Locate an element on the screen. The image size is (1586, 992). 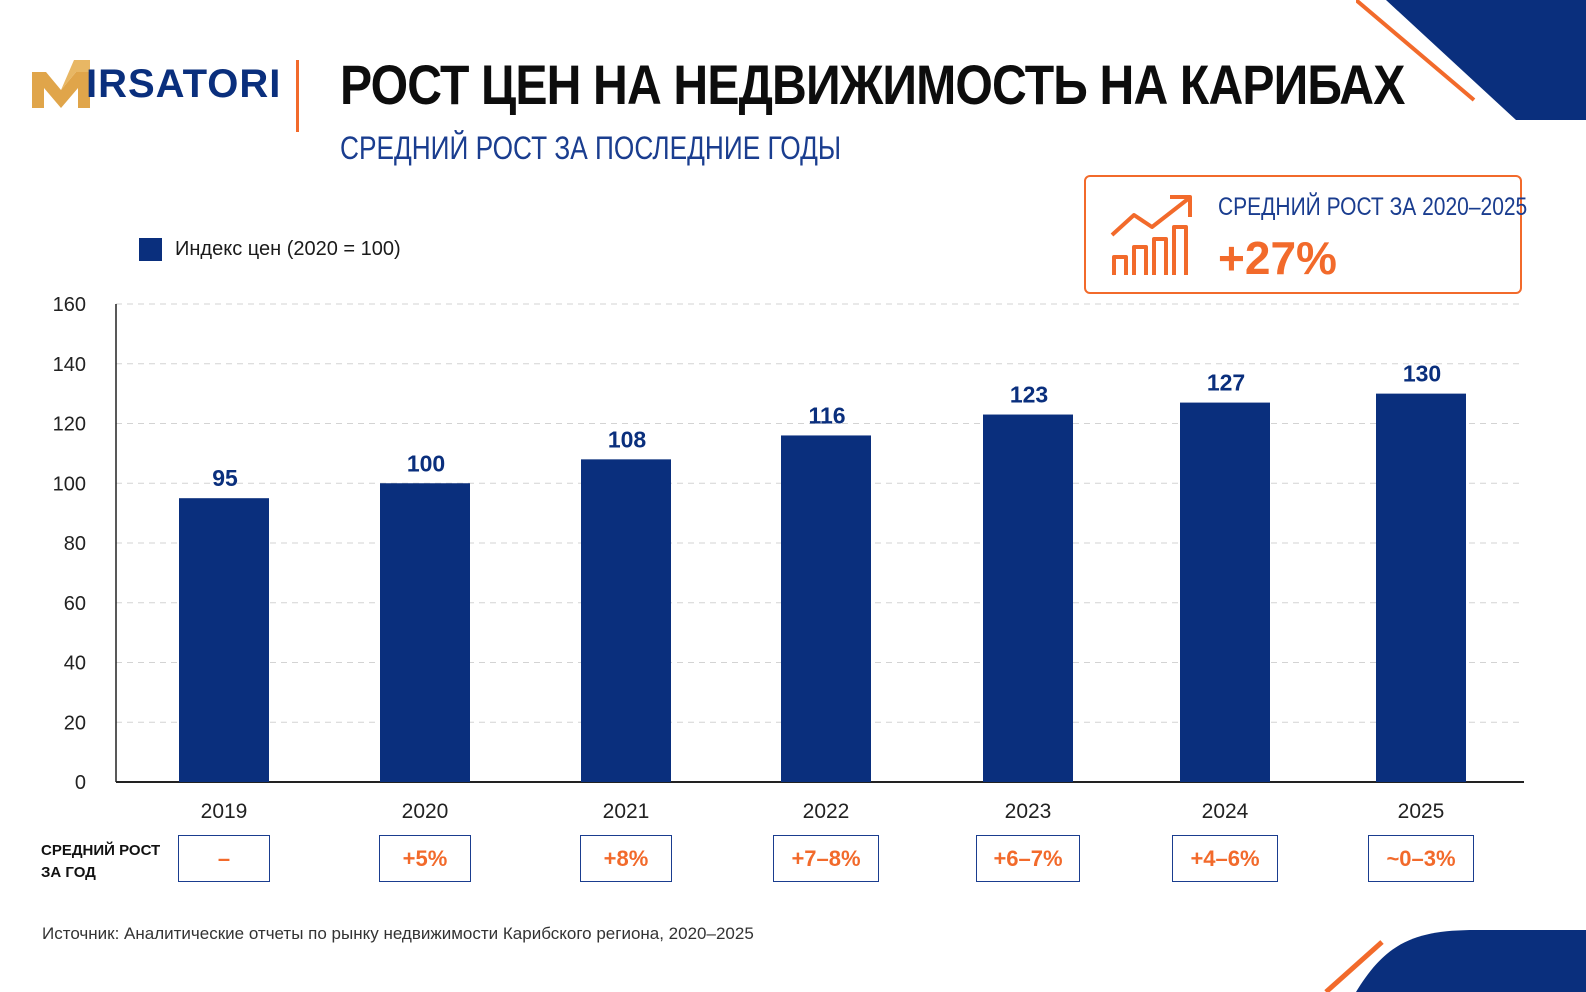
legend-swatch is located at coordinates (150, 249).